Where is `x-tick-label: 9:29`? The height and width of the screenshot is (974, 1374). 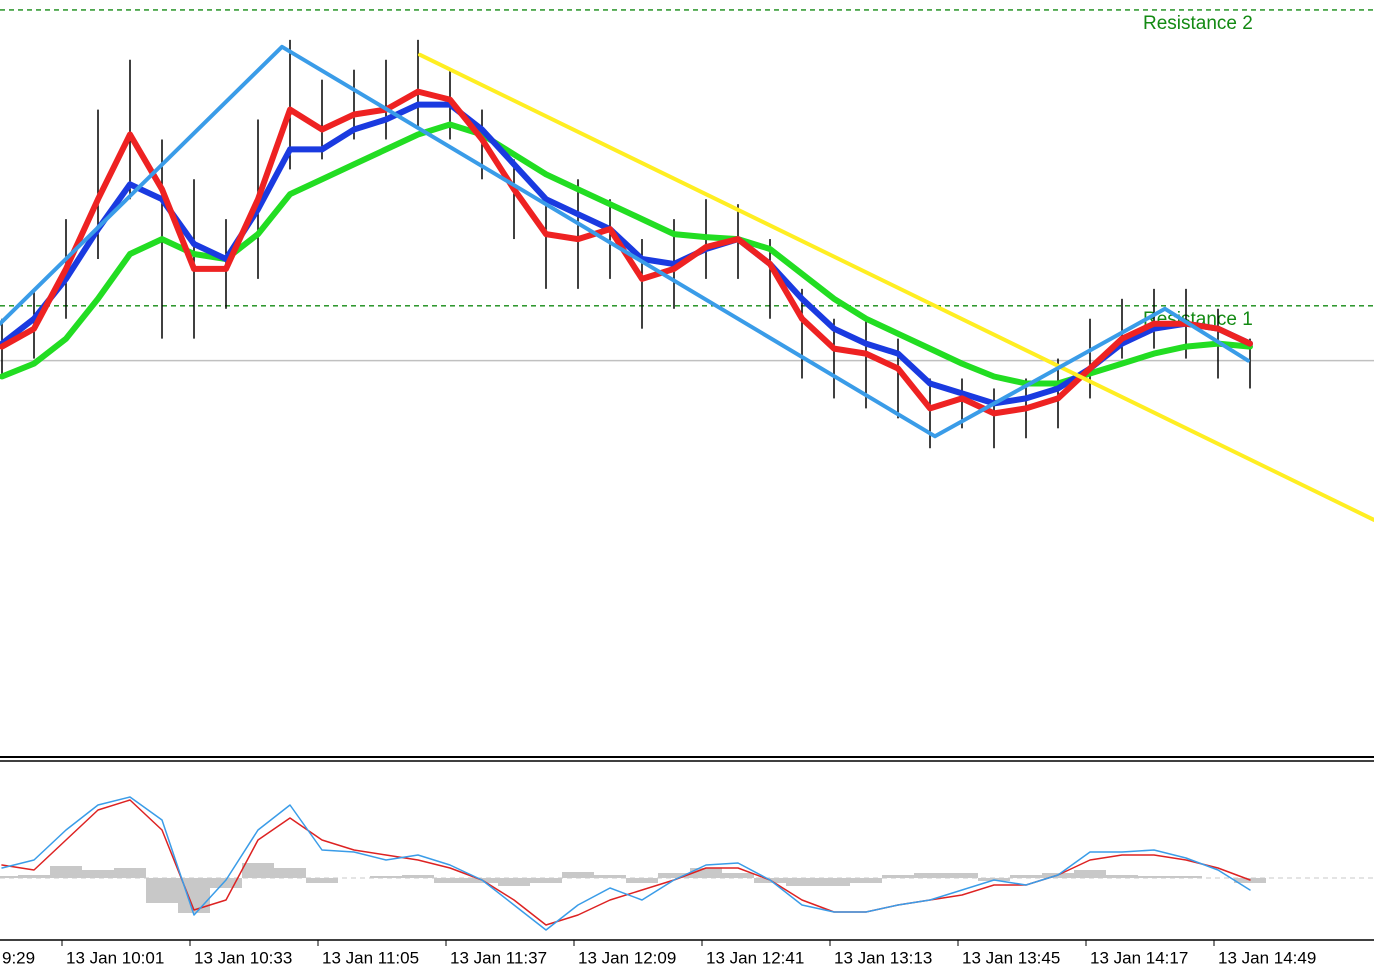
x-tick-label: 9:29 is located at coordinates (18, 957).